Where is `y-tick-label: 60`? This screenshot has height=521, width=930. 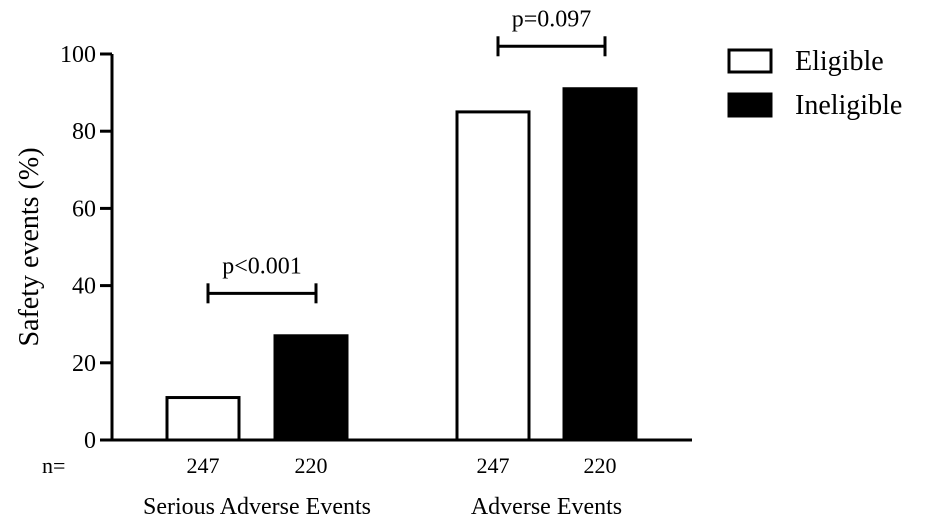
y-tick-label: 60 is located at coordinates (84, 209).